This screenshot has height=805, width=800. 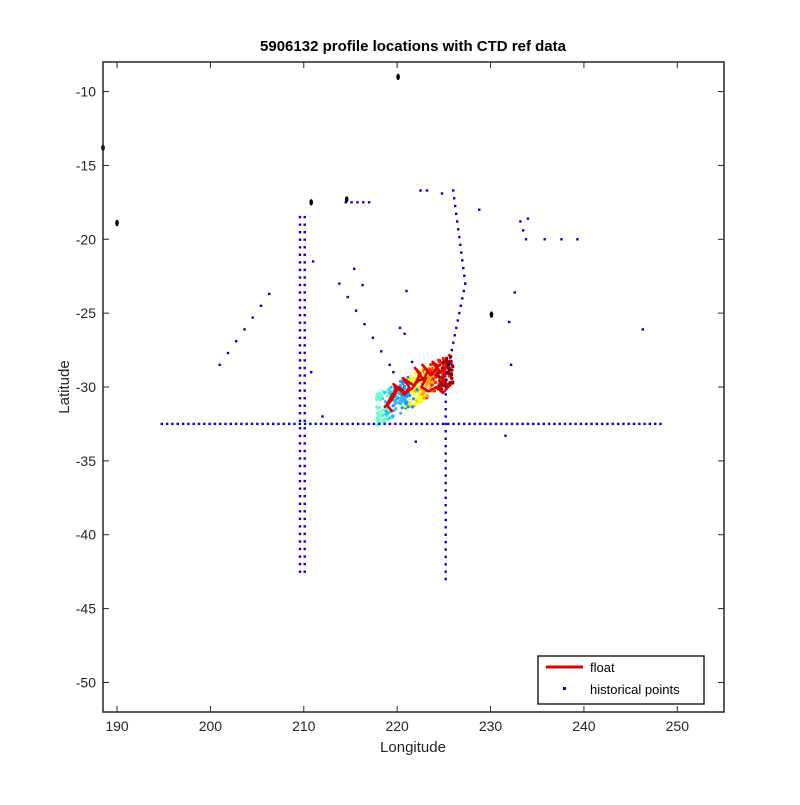 What do you see at coordinates (117, 726) in the screenshot?
I see `x-tick-label: 190` at bounding box center [117, 726].